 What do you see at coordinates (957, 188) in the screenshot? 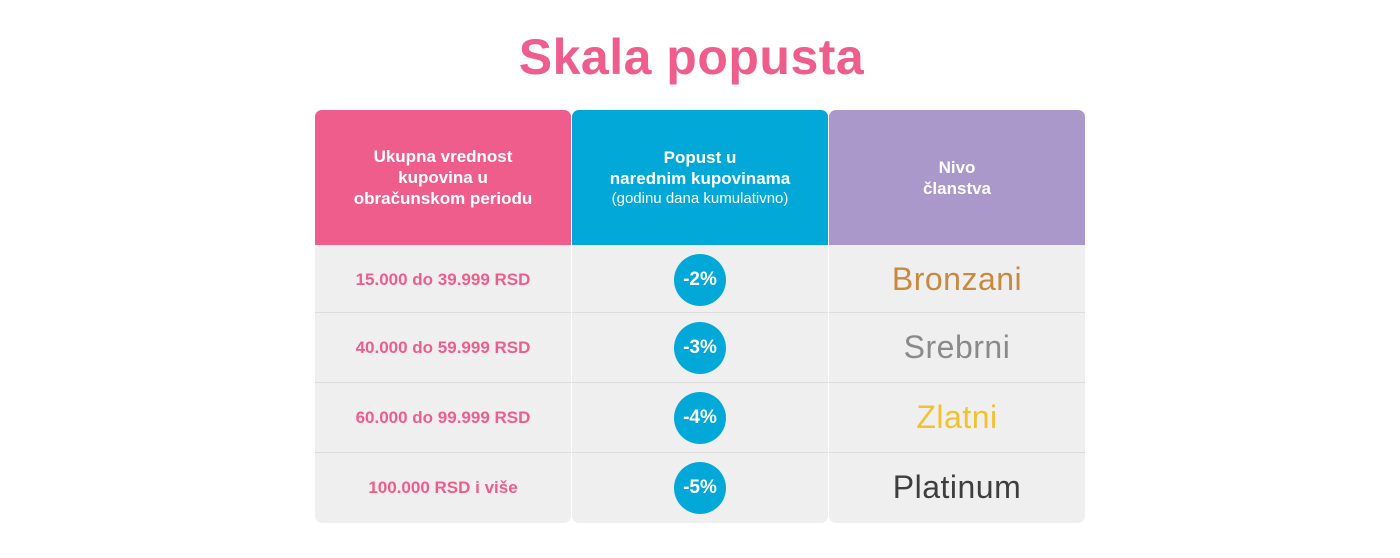
I see `header-line: članstva` at bounding box center [957, 188].